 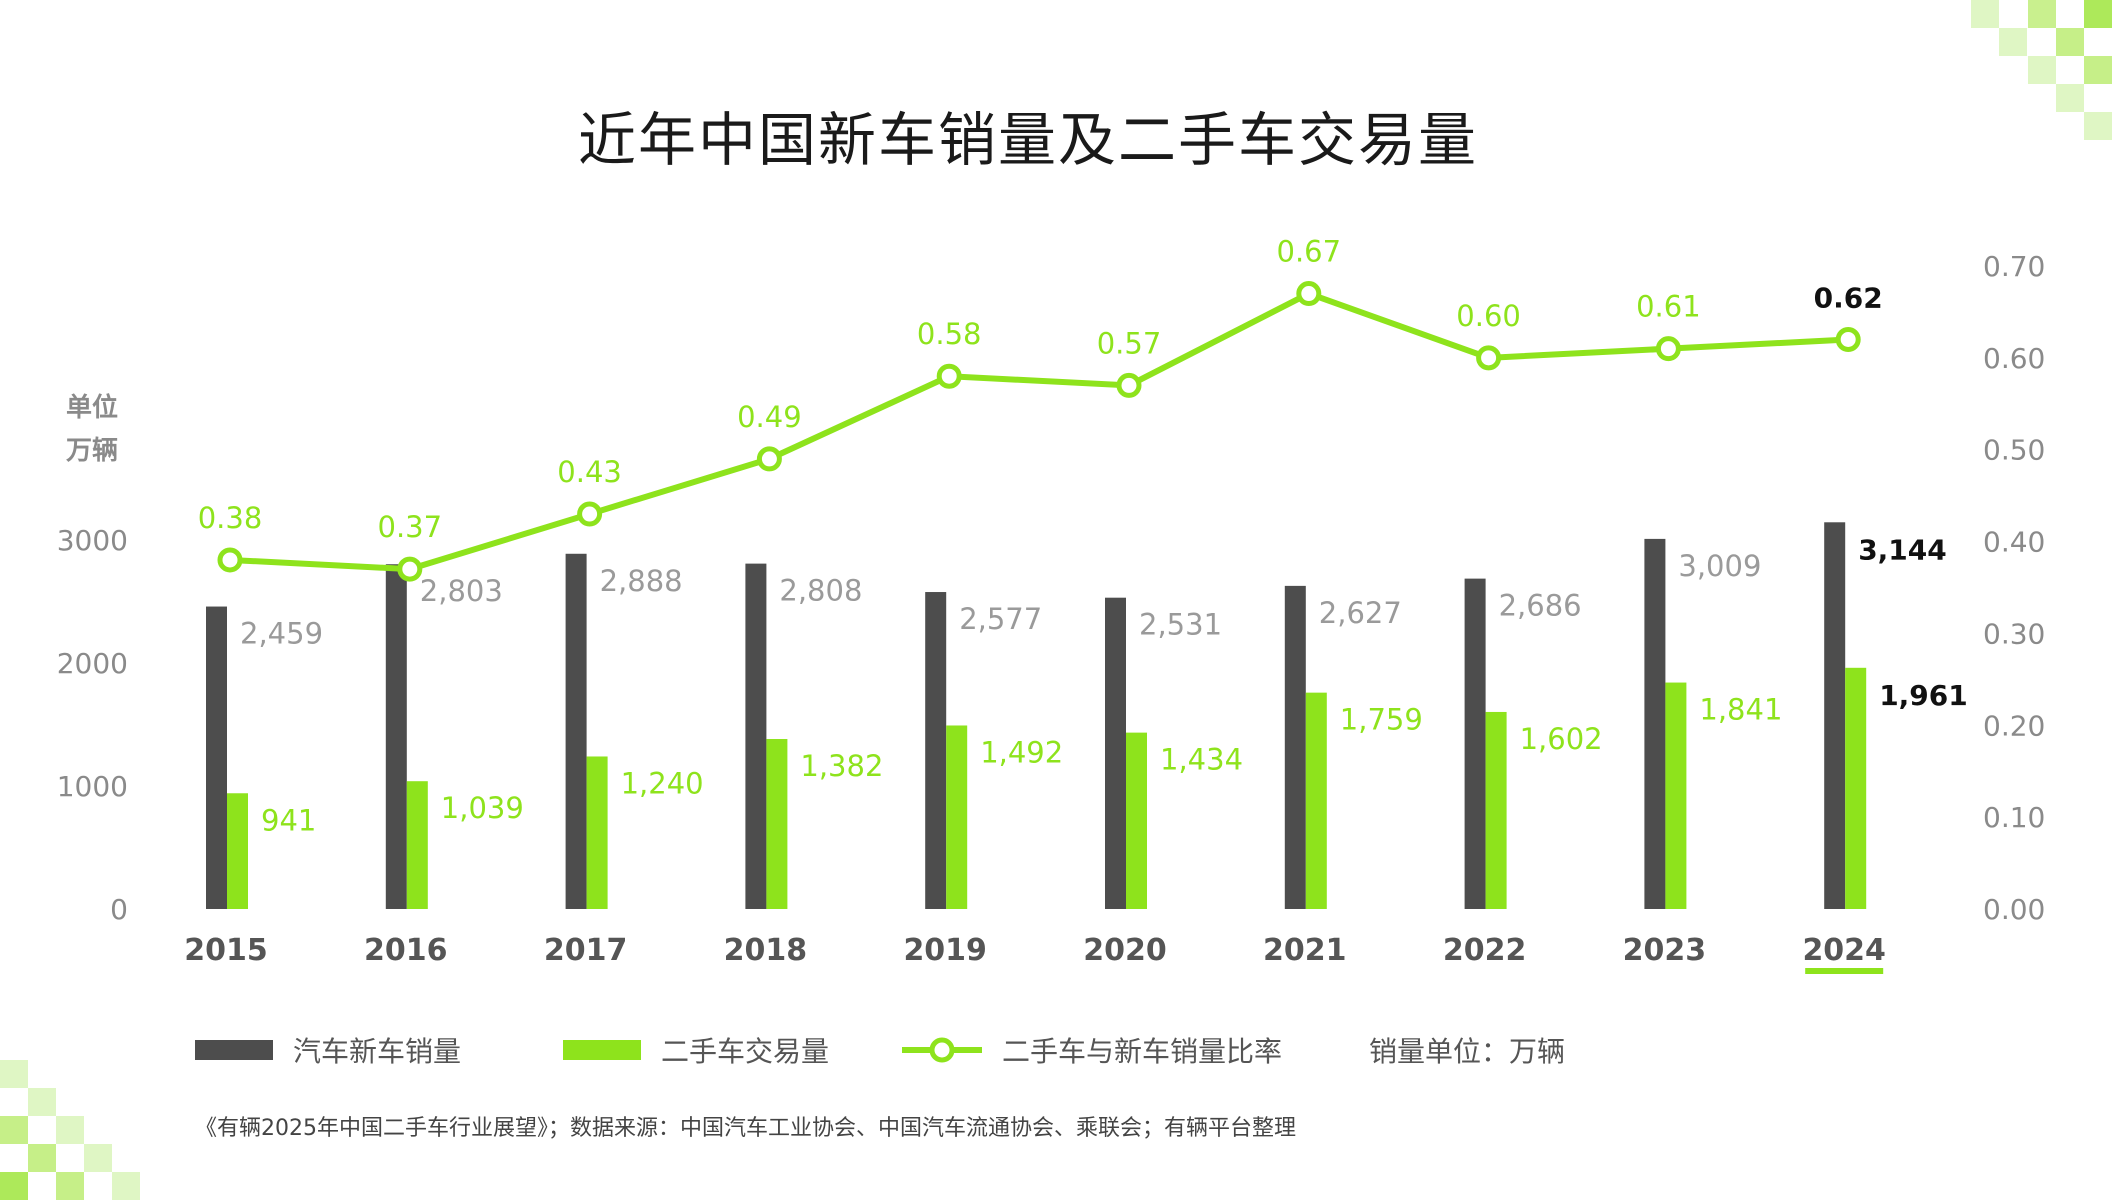 I want to click on x-axis-tick: 2017, so click(x=586, y=950).